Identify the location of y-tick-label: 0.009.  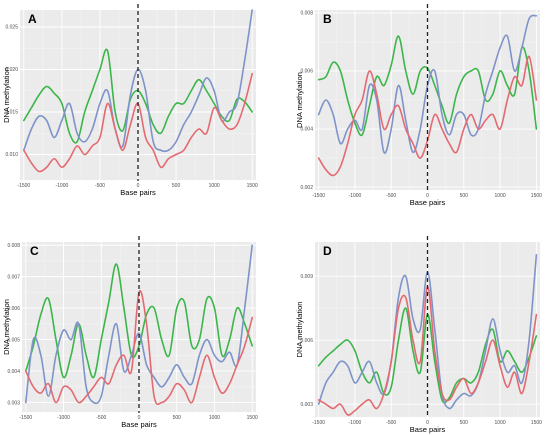
(306, 277).